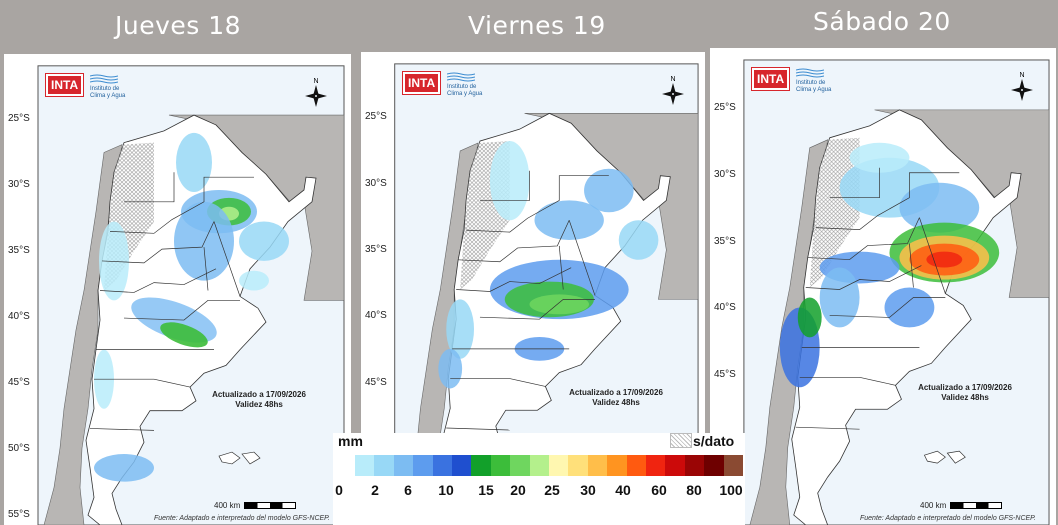 Image resolution: width=1058 pixels, height=525 pixels. Describe the element at coordinates (339, 490) in the screenshot. I see `legend-tick-label: 0` at that location.